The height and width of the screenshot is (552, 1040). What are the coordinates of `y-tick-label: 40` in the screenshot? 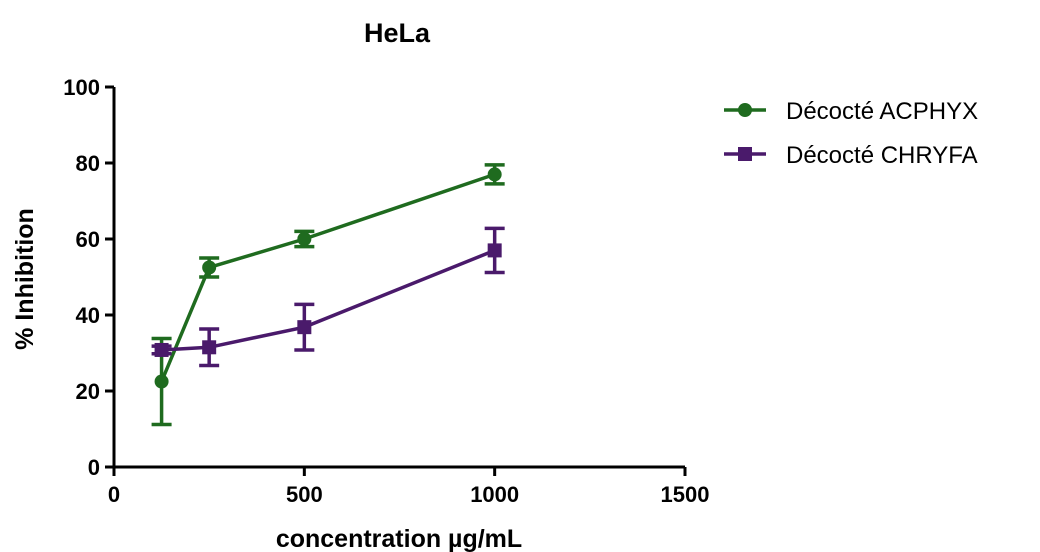 It's located at (88, 315).